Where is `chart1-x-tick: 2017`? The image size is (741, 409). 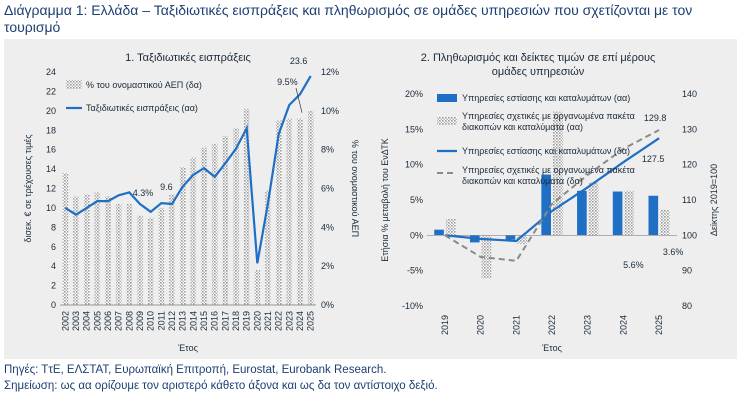 chart1-x-tick: 2017 is located at coordinates (225, 321).